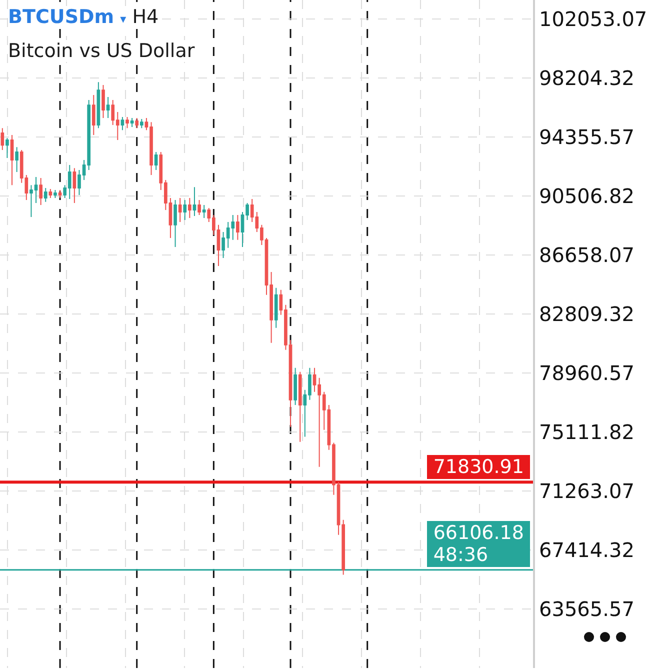 The height and width of the screenshot is (671, 665). Describe the element at coordinates (478, 467) in the screenshot. I see `ref-line-label: 71830.91` at that location.